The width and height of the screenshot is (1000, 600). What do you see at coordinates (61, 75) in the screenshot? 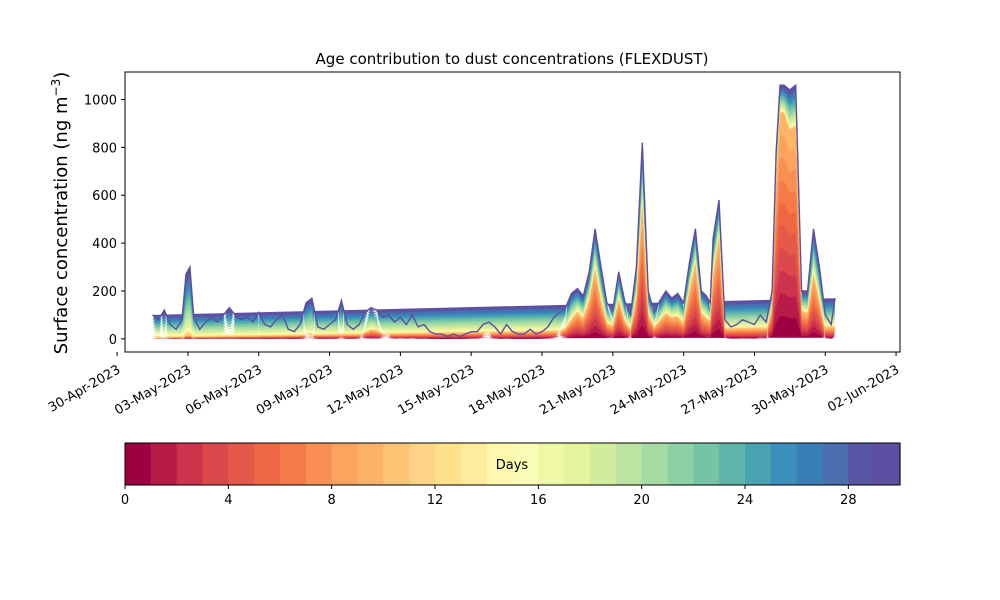
I see `y-axis-label-close: )` at bounding box center [61, 75].